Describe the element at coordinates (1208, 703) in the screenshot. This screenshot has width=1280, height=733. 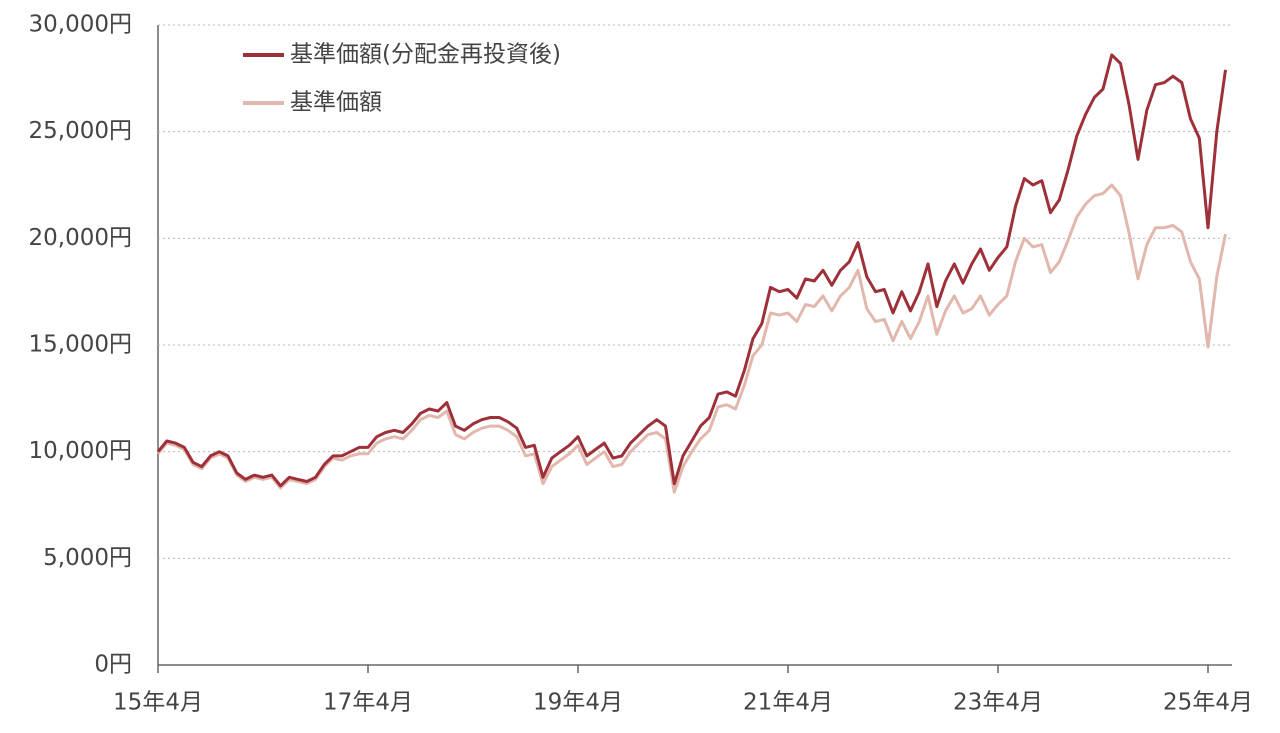
I see `x-tick-label: 25年4月` at that location.